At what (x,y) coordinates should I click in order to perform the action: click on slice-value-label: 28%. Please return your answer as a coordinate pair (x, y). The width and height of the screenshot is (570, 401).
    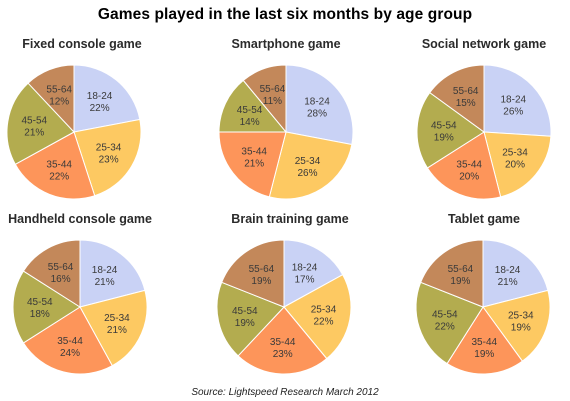
    Looking at the image, I should click on (317, 113).